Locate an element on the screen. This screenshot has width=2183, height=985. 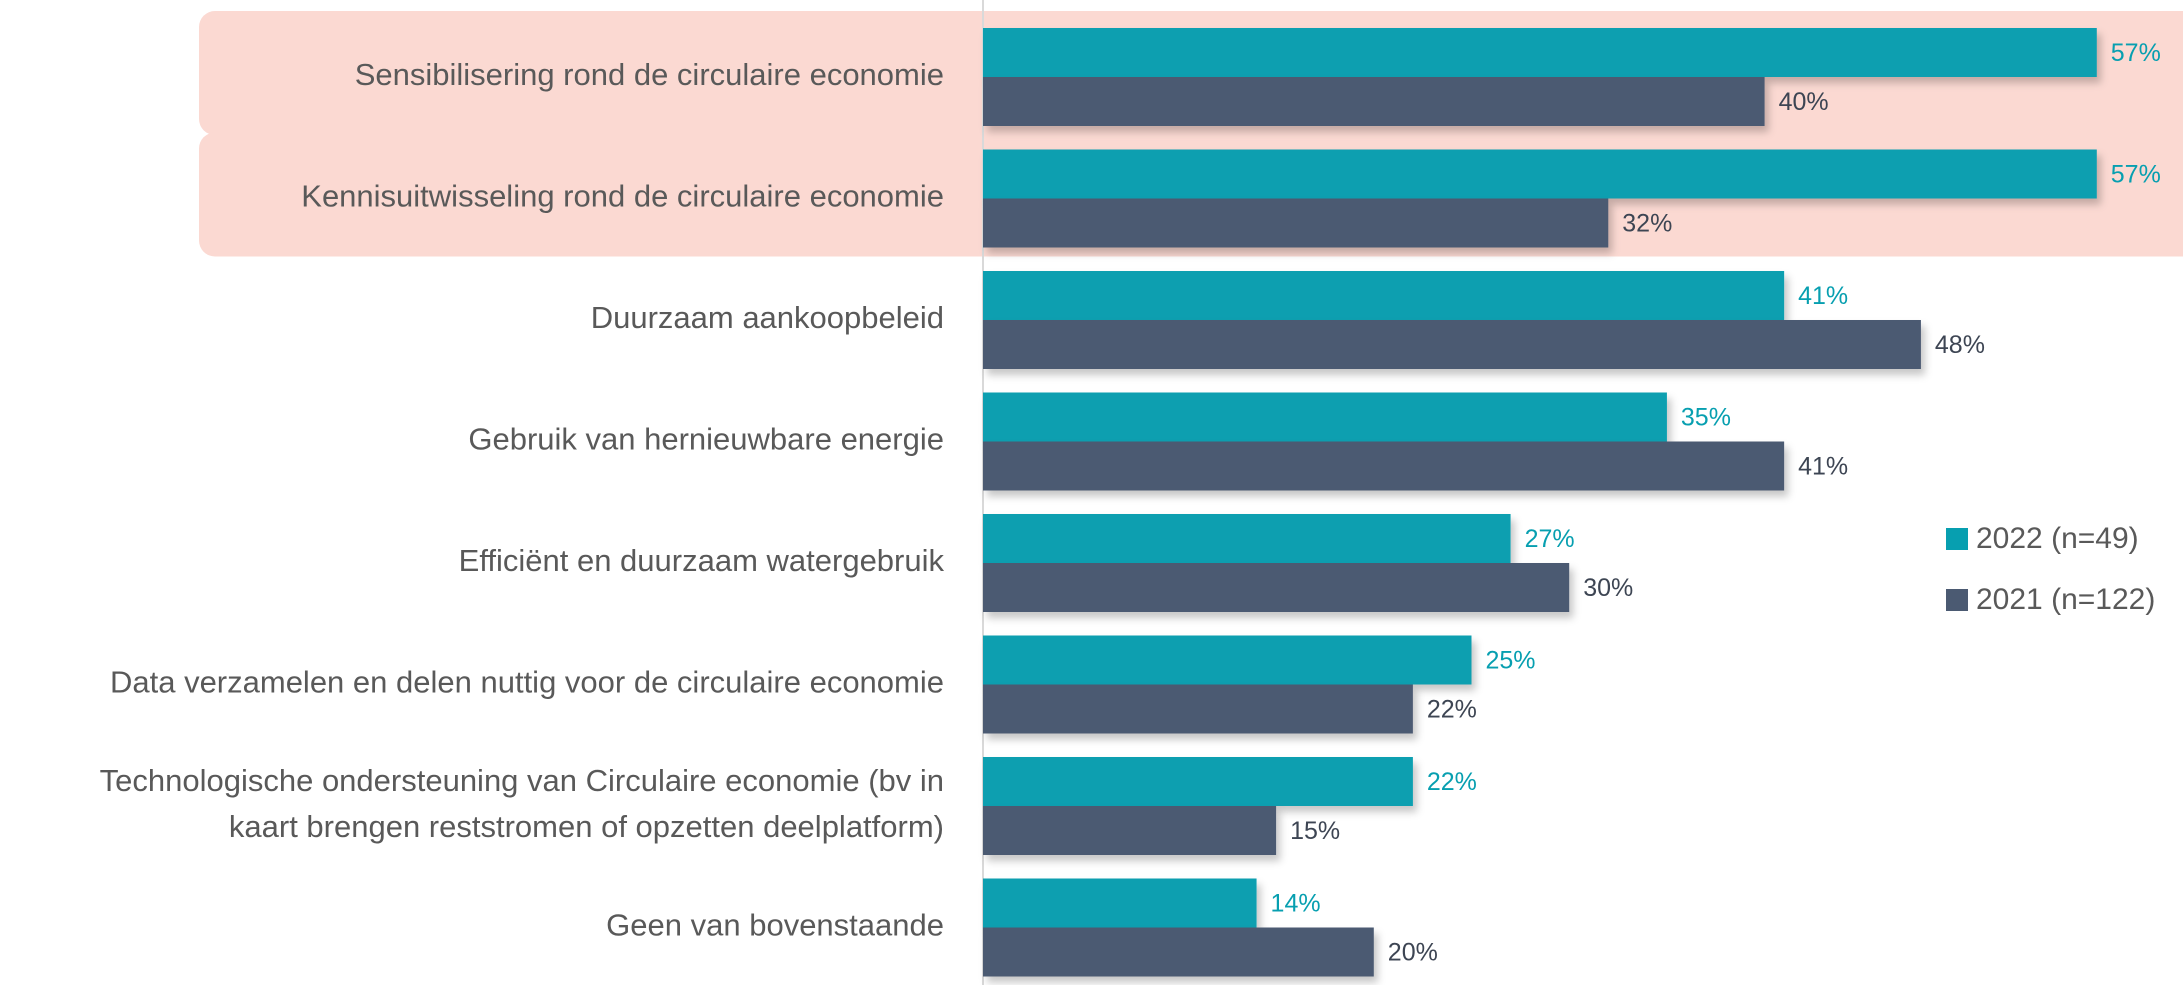
value-label: 14% is located at coordinates (1296, 904).